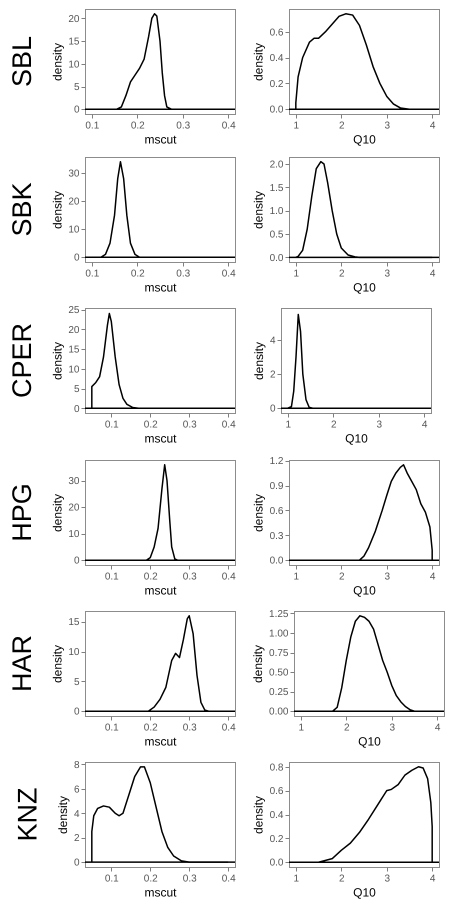  What do you see at coordinates (21, 663) in the screenshot?
I see `text: HAR` at bounding box center [21, 663].